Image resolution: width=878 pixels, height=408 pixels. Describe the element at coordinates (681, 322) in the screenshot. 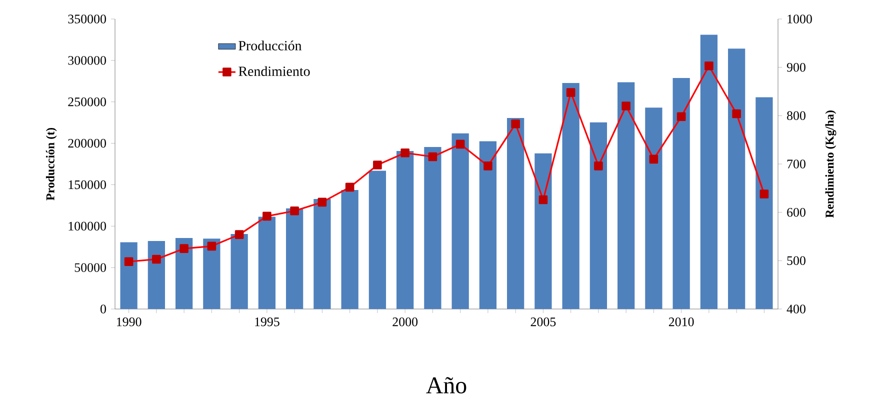

I see `x-tick-label: 2010` at that location.